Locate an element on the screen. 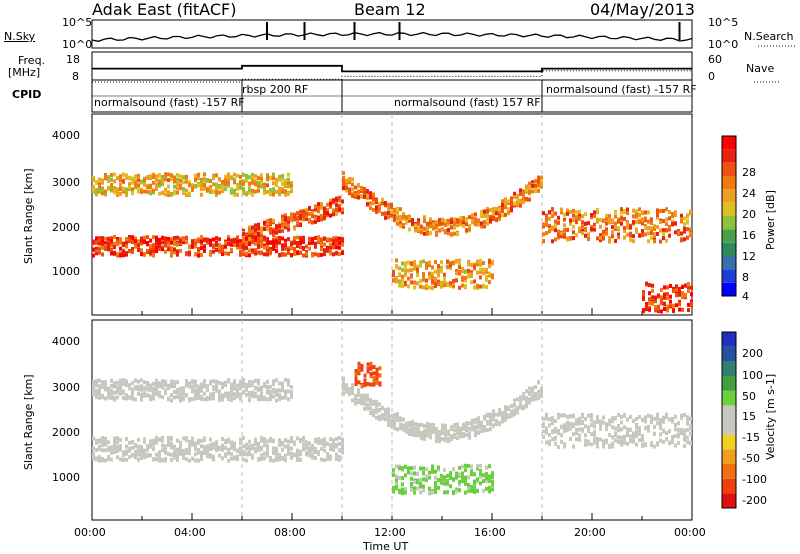  x-tick: 12:00 is located at coordinates (390, 532).